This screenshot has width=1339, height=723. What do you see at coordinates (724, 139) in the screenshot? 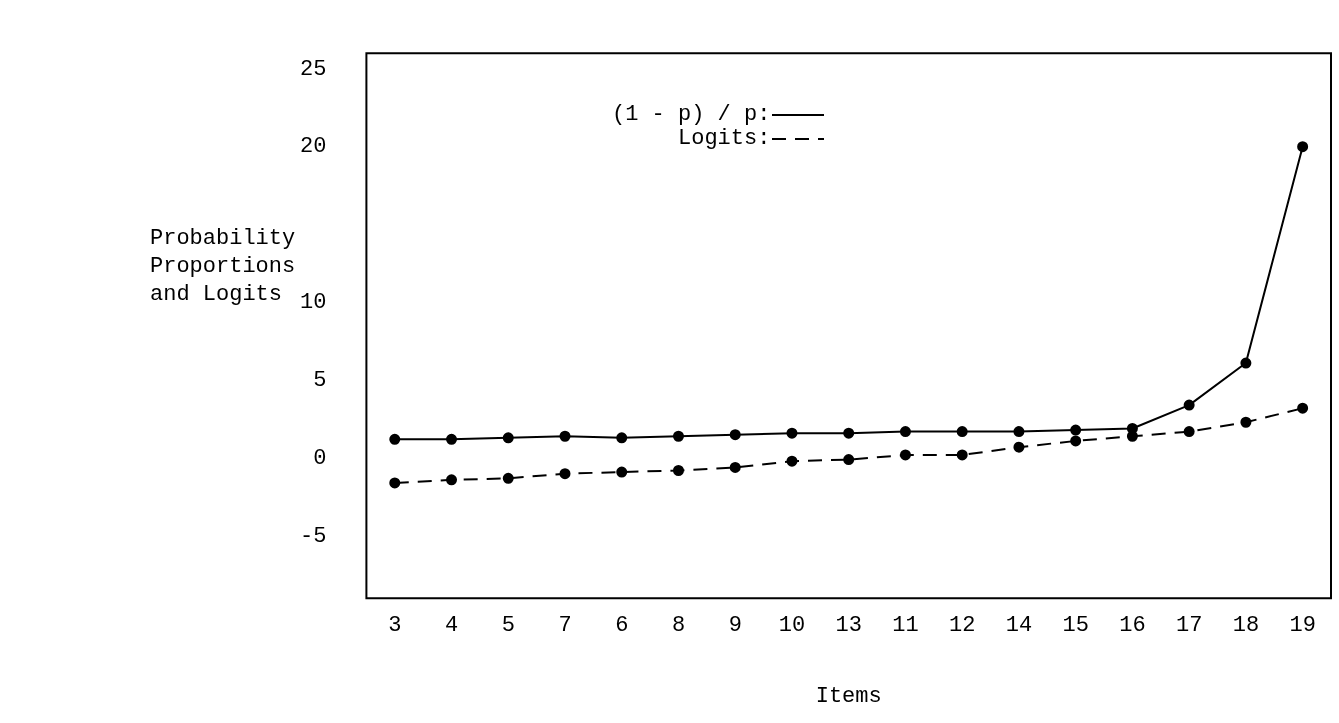
I see `legend-label: Logits:` at bounding box center [724, 139].